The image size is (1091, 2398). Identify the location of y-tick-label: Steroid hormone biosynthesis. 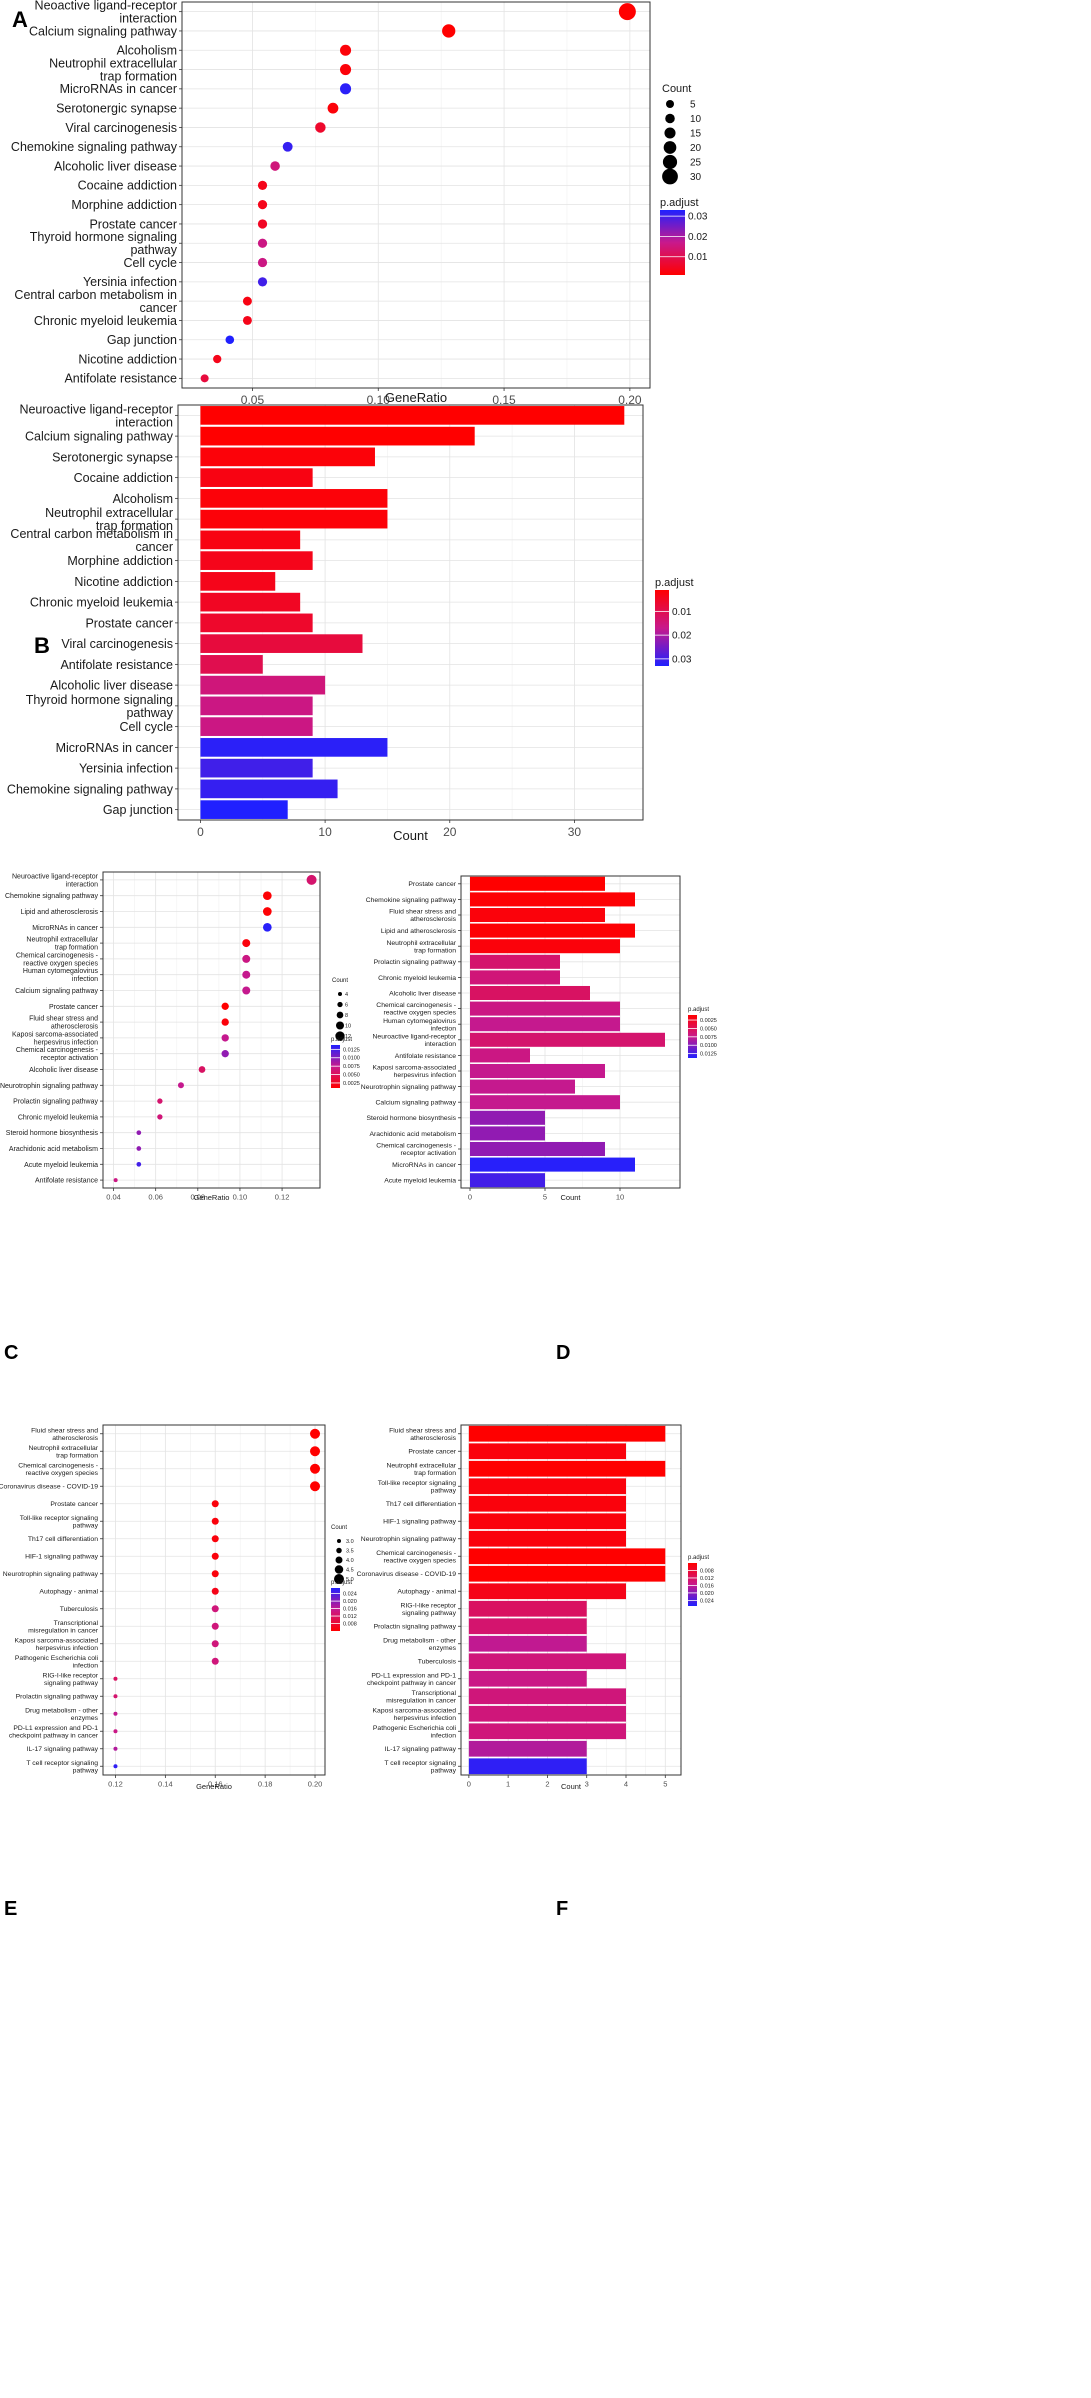
(411, 1118).